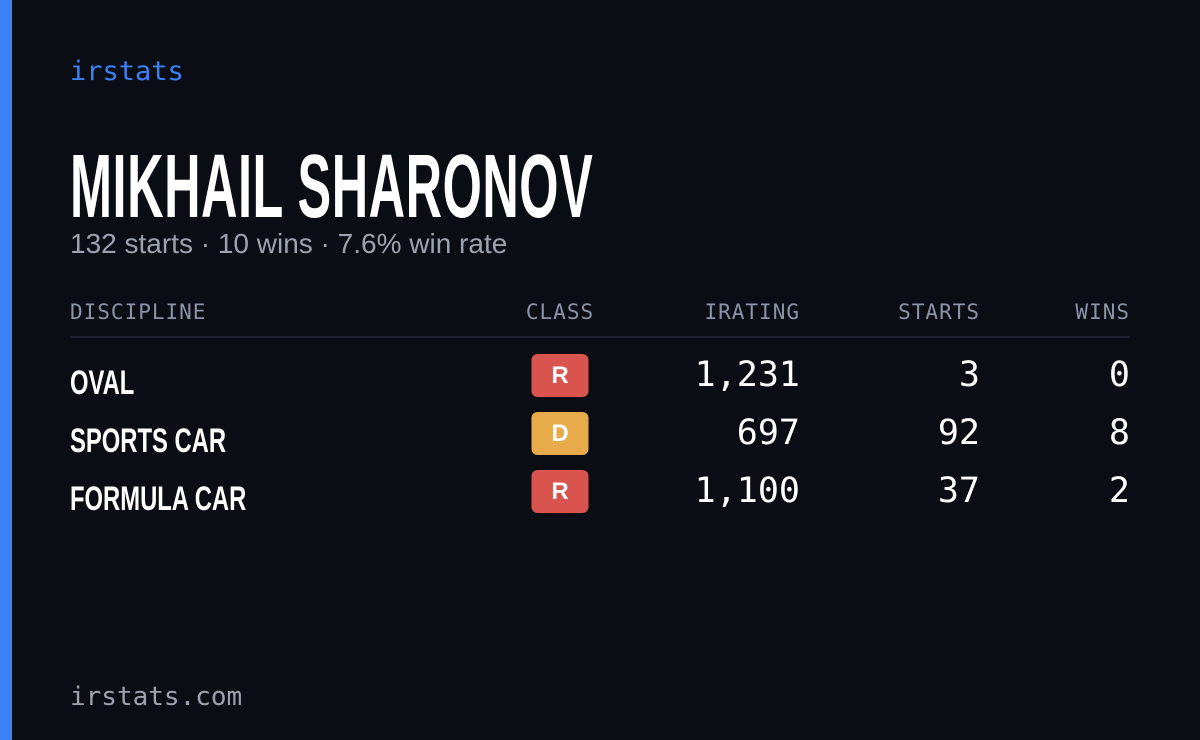  Describe the element at coordinates (958, 433) in the screenshot. I see `stat-value: 92` at that location.